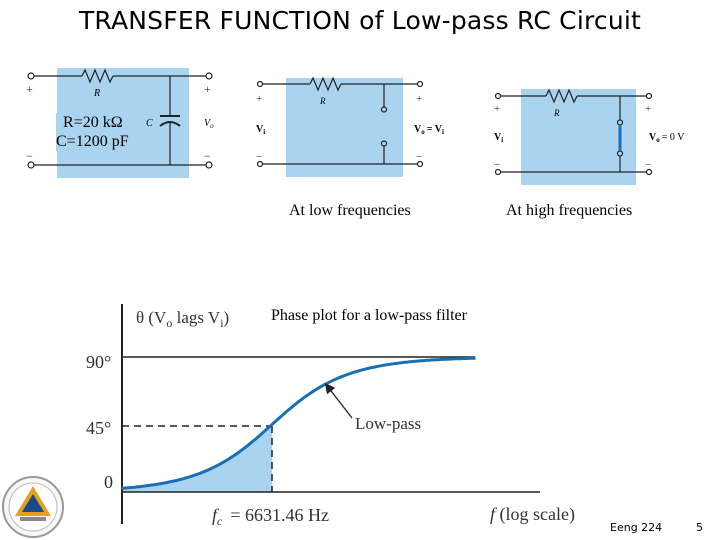 This screenshot has height=540, width=720. What do you see at coordinates (497, 109) in the screenshot?
I see `circuit3-plus-left: +` at bounding box center [497, 109].